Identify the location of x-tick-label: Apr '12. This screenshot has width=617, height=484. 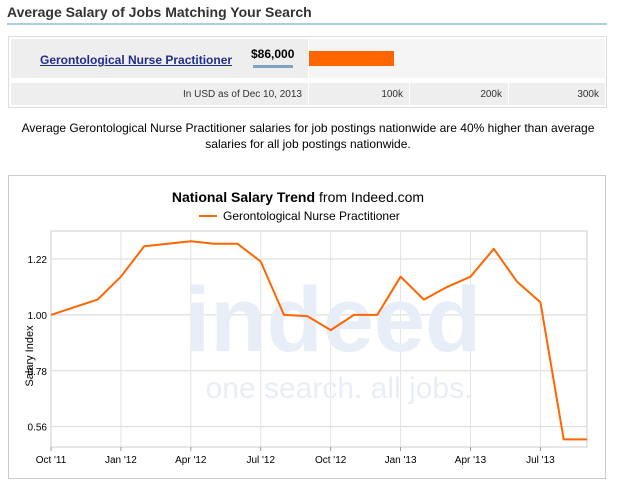
(191, 460).